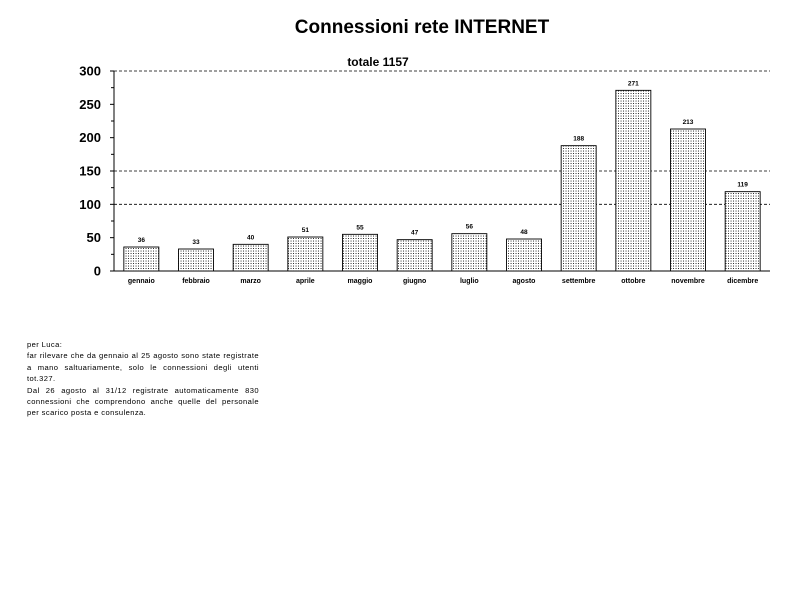  What do you see at coordinates (414, 281) in the screenshot?
I see `x-tick-label: giugno` at bounding box center [414, 281].